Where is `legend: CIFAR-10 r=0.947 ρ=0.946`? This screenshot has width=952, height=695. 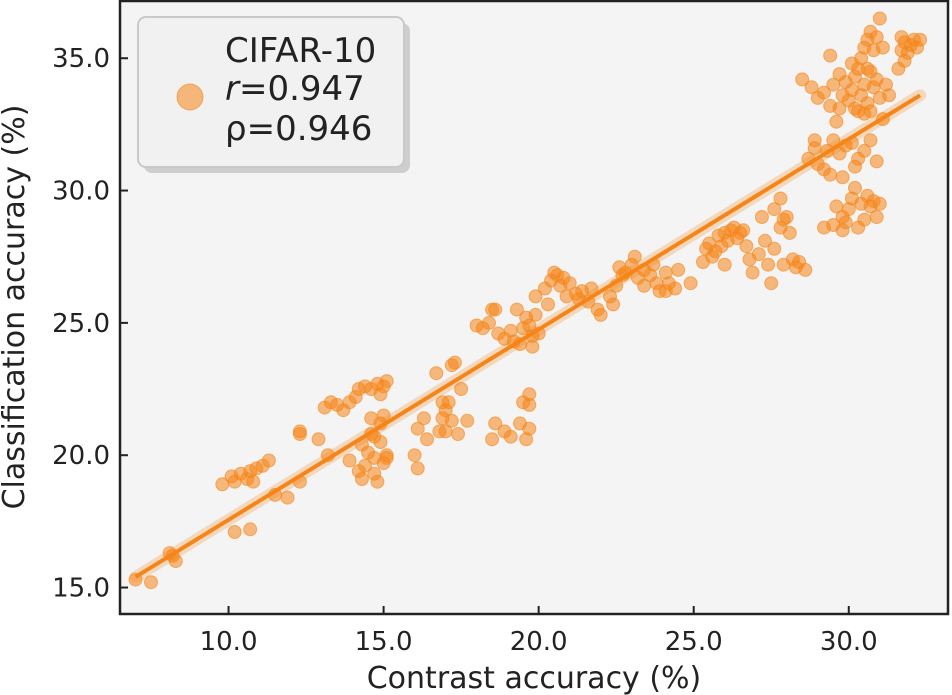 legend: CIFAR-10 r=0.947 ρ=0.946 is located at coordinates (273, 94).